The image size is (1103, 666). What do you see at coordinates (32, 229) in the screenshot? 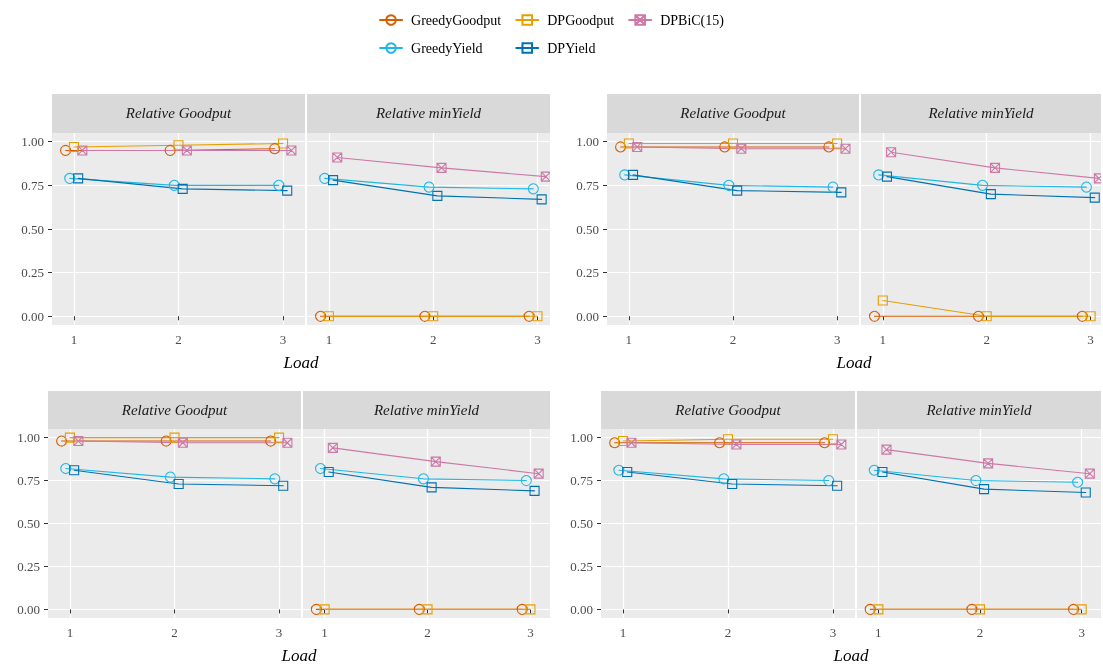
I see `y-tick-label: 0.50` at bounding box center [32, 229].